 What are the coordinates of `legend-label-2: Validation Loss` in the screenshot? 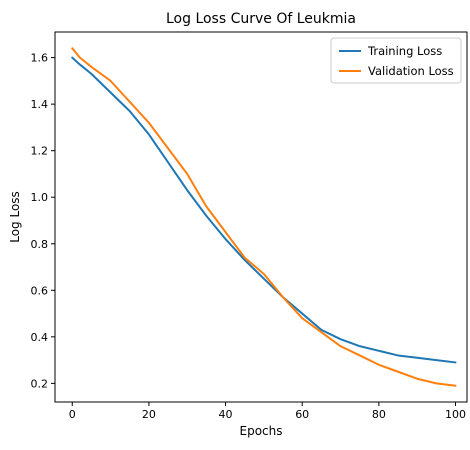 It's located at (411, 71).